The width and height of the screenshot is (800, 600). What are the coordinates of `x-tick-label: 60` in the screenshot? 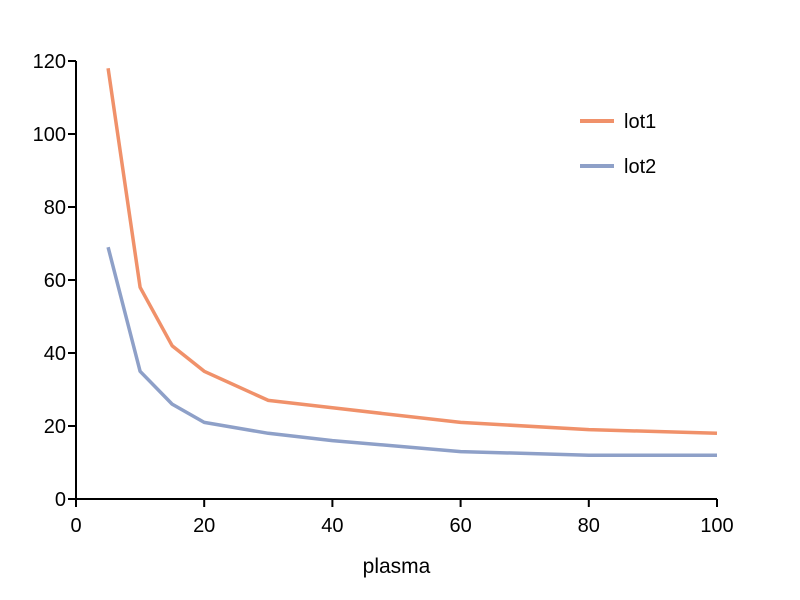 It's located at (460, 526).